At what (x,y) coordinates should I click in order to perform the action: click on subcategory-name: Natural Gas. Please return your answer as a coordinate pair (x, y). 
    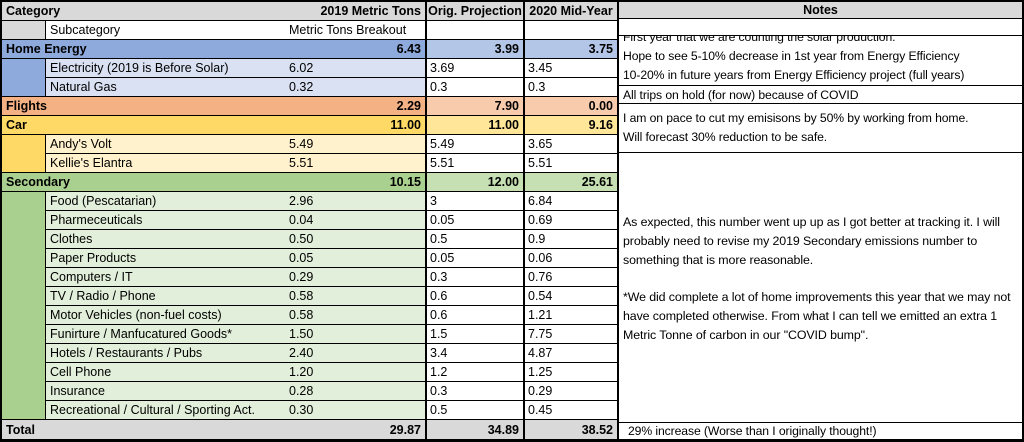
    Looking at the image, I should click on (166, 87).